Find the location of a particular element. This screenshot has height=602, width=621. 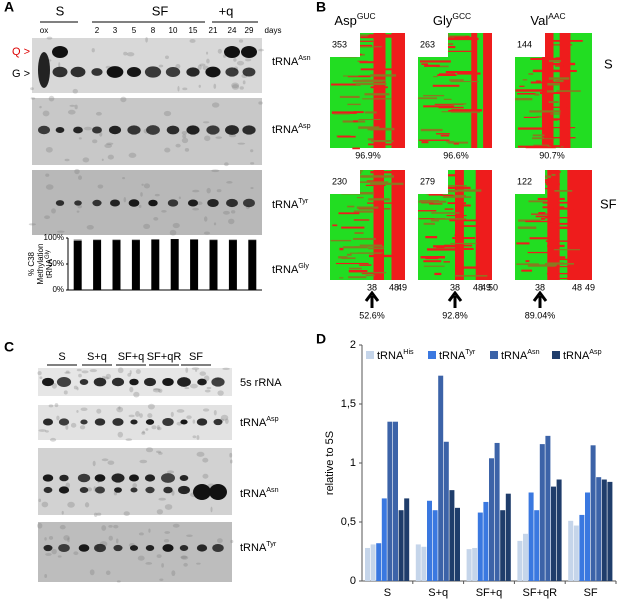

bar-remainder is located at coordinates (252, 240).